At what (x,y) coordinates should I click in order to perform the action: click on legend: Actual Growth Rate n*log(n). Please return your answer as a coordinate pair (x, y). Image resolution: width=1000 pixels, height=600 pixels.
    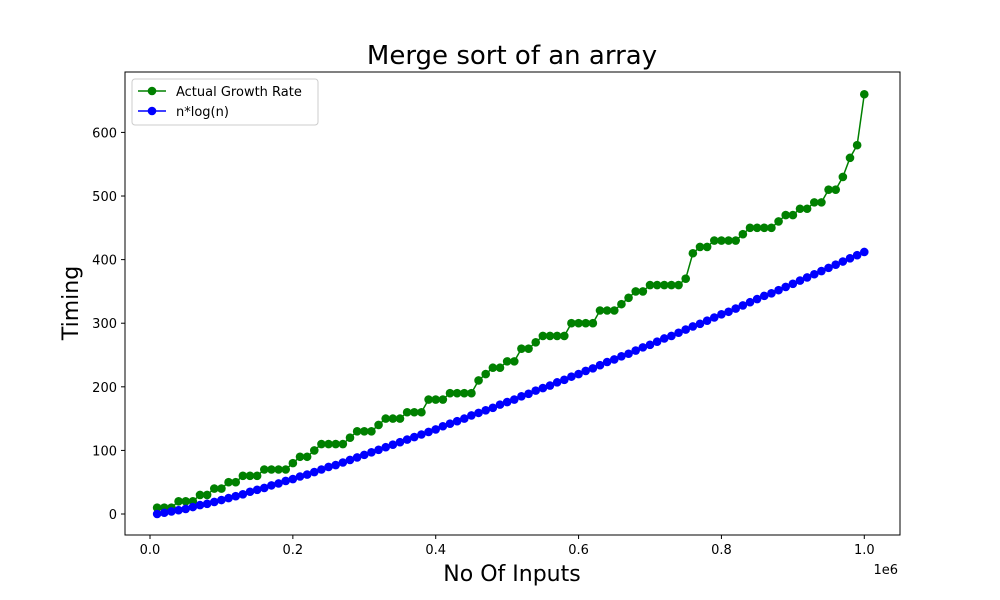
    Looking at the image, I should click on (225, 102).